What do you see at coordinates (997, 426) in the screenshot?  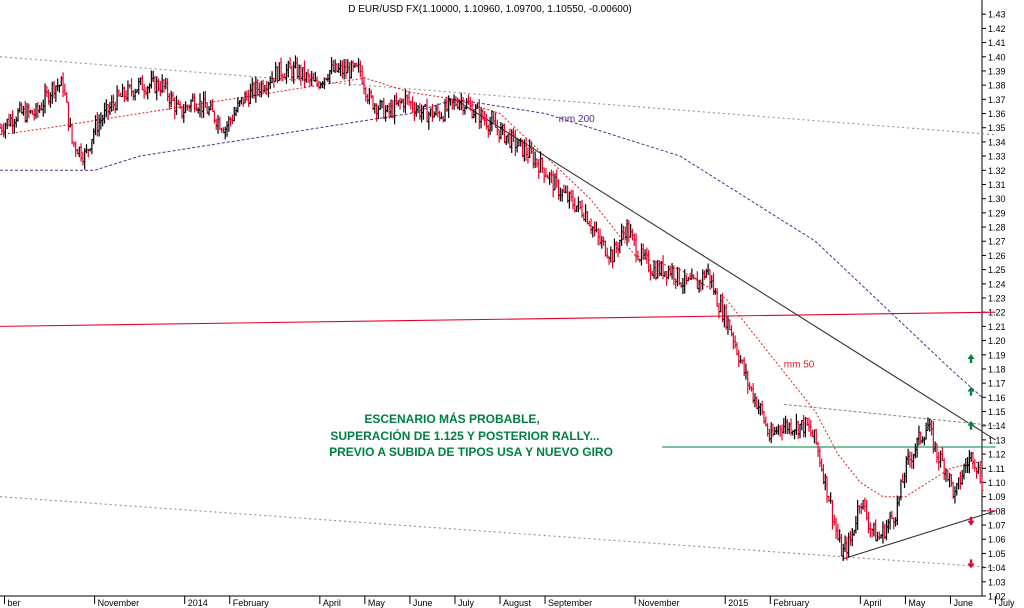 I see `y-tick-label: 1.14` at bounding box center [997, 426].